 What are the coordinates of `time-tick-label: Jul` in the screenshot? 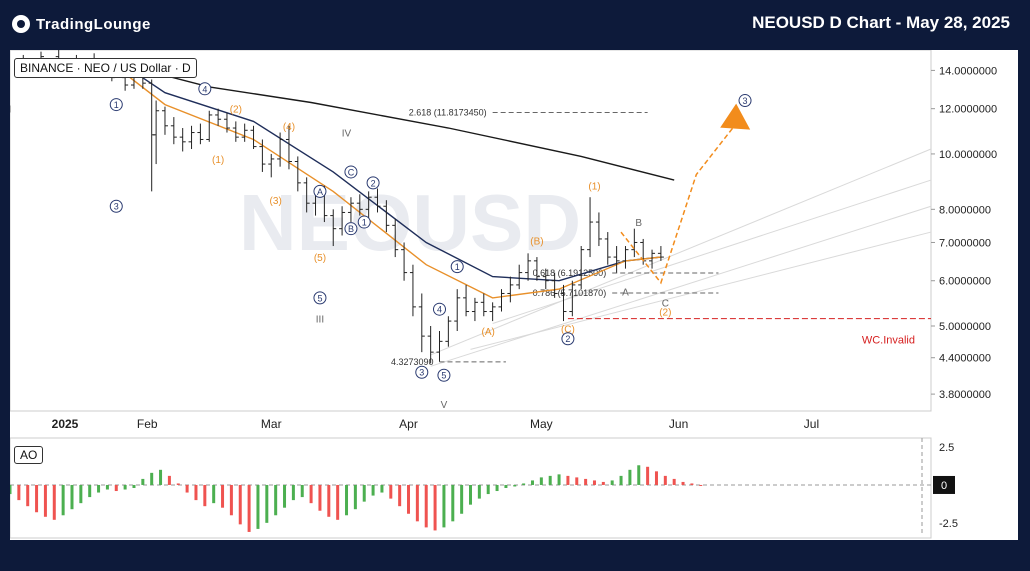 It's located at (811, 424).